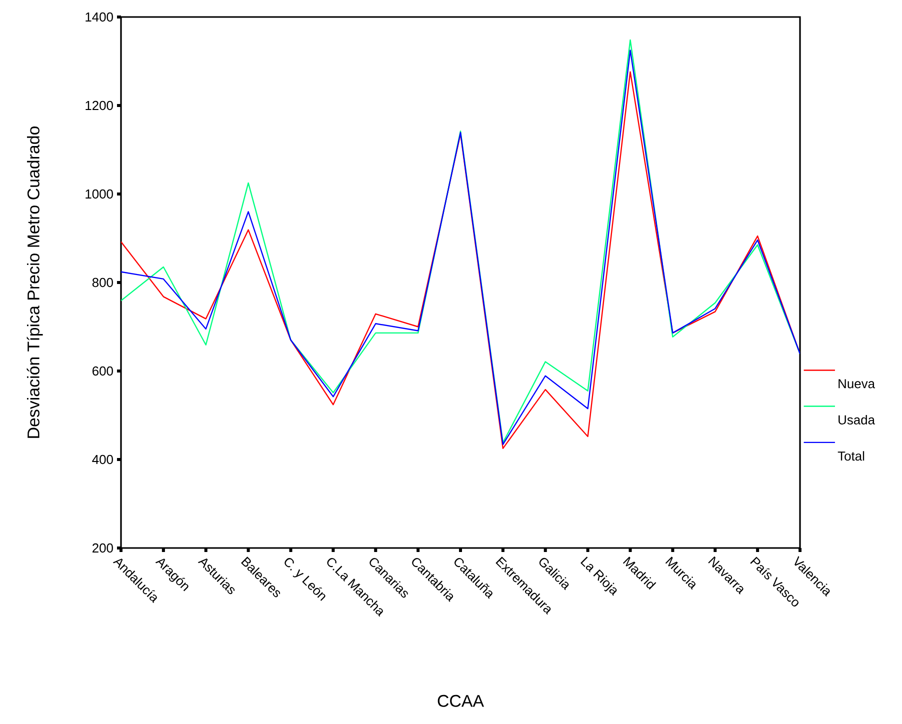  I want to click on y-tick-label: 600, so click(102, 371).